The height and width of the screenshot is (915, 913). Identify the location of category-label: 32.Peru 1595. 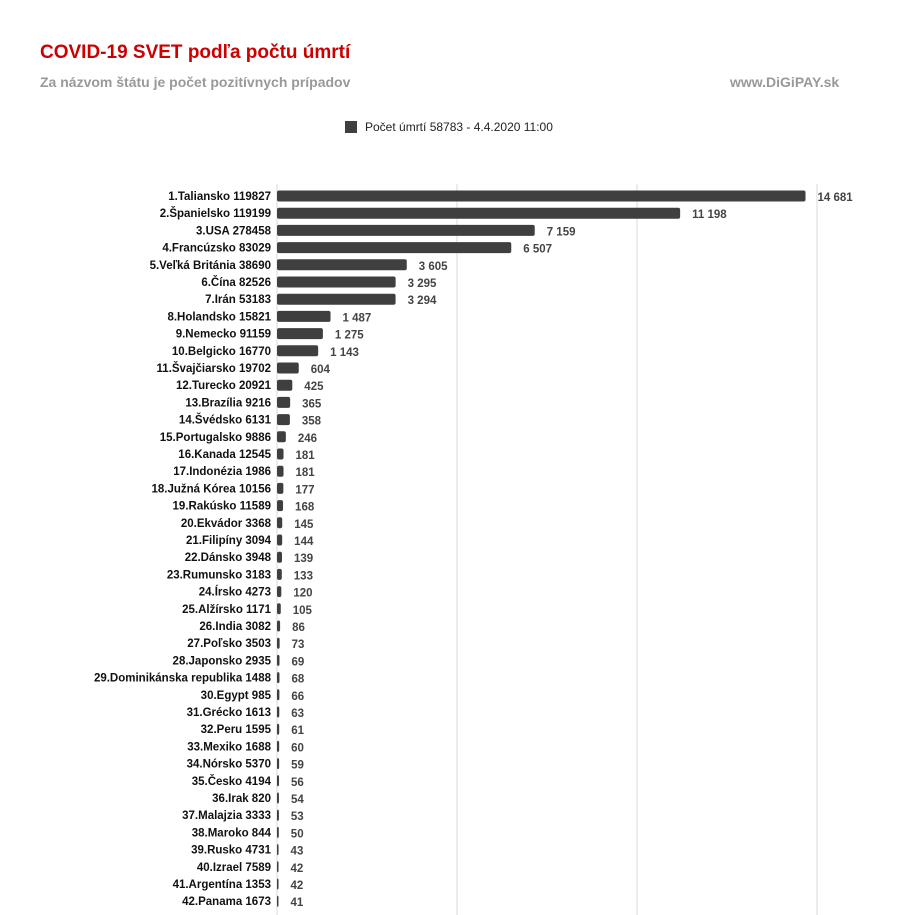
(236, 730).